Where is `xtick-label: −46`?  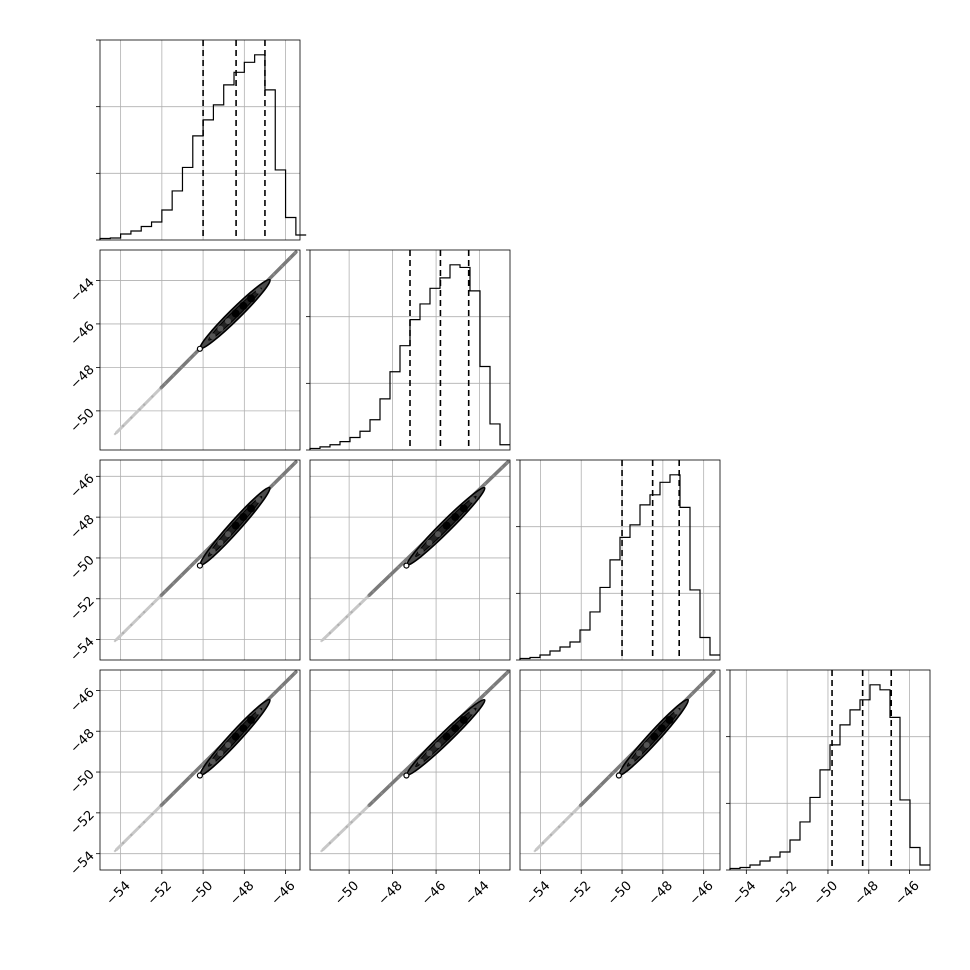
xtick-label: −46 is located at coordinates (702, 893).